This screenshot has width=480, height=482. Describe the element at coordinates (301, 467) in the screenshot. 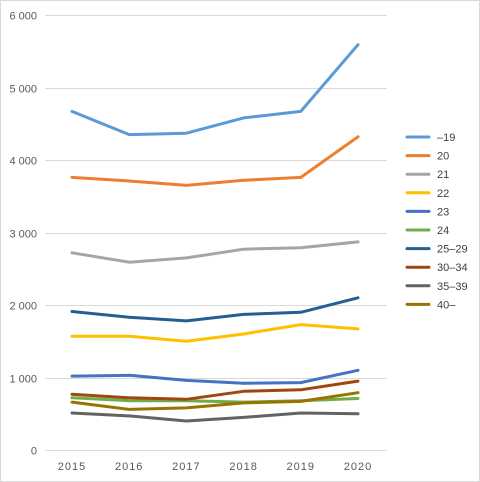

I see `x-tick-label: 2019` at that location.